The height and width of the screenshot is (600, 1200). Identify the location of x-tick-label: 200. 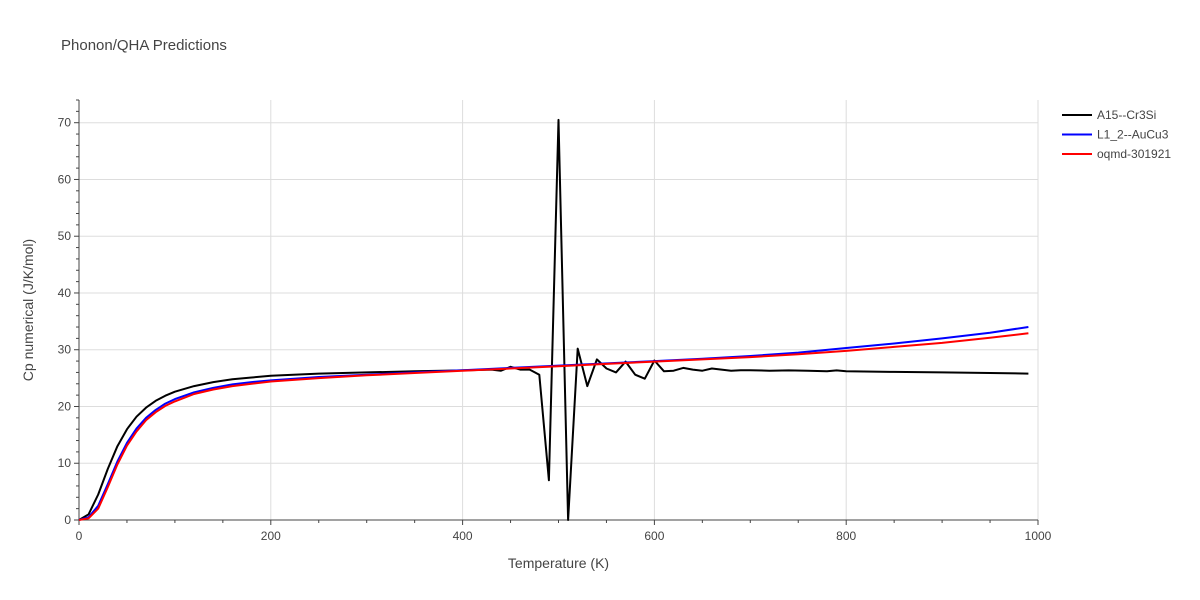
(271, 536).